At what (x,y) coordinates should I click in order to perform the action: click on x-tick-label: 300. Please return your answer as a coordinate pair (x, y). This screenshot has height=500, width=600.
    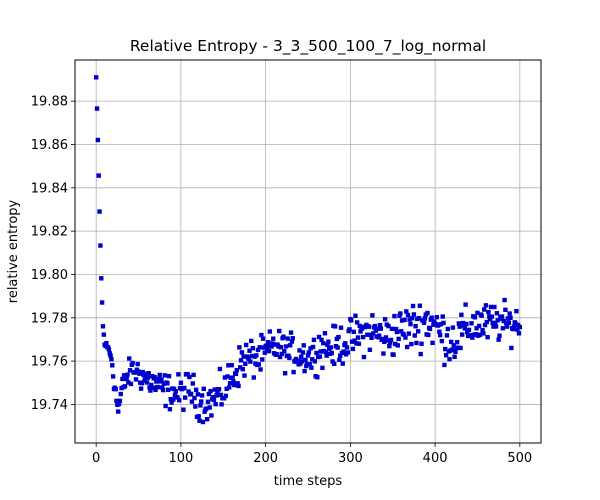
    Looking at the image, I should click on (350, 458).